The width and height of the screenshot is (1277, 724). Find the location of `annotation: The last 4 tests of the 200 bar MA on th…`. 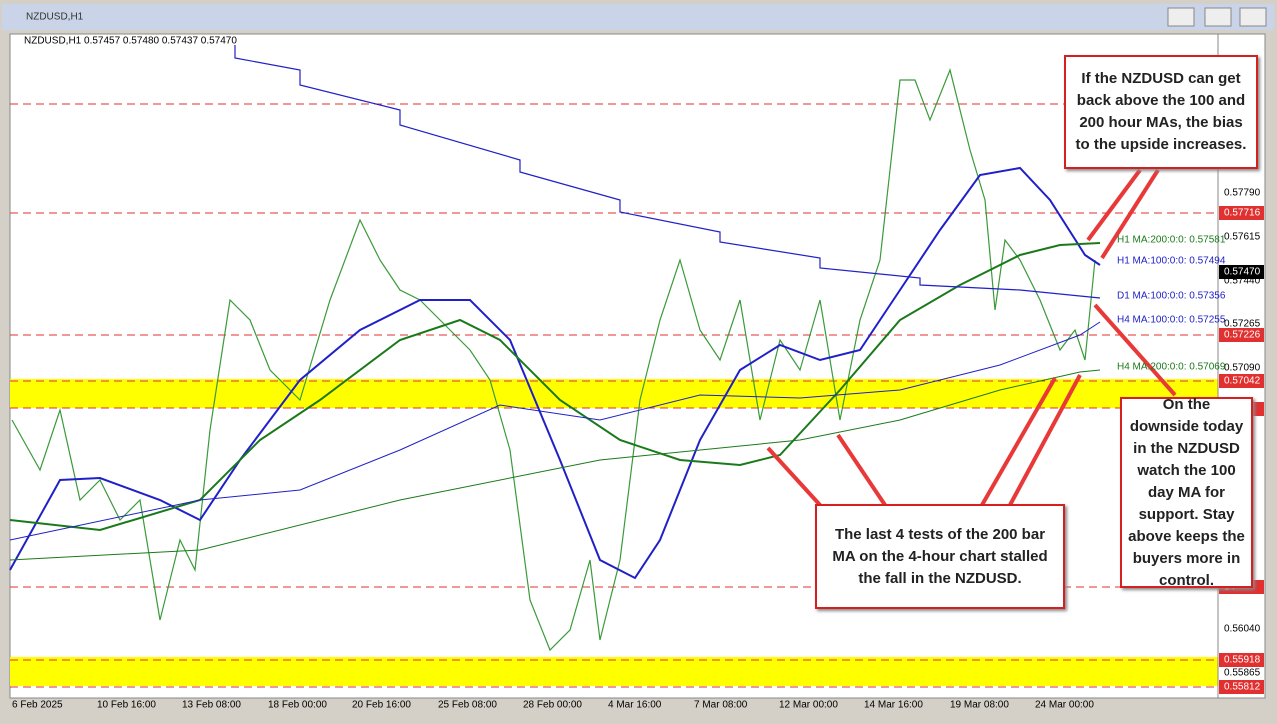

annotation: The last 4 tests of the 200 bar MA on th… is located at coordinates (940, 556).